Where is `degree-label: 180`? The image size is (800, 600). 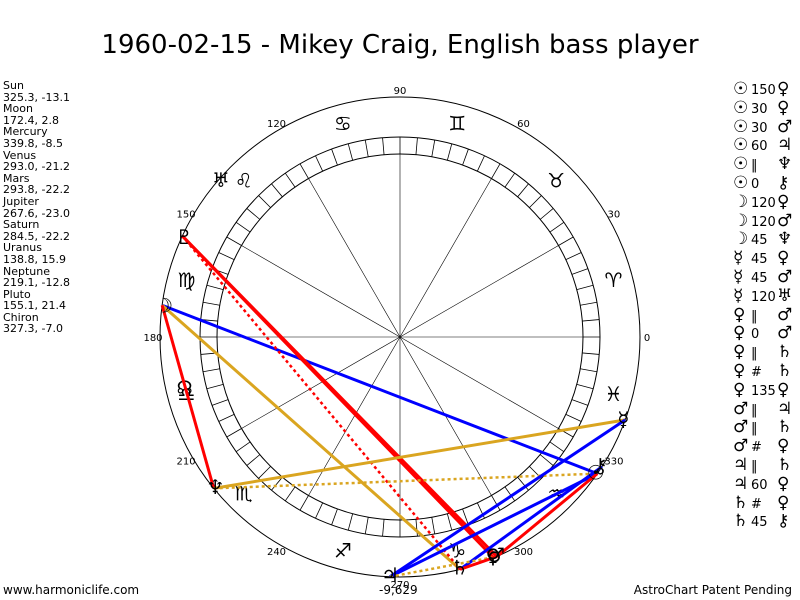 degree-label: 180 is located at coordinates (152, 338).